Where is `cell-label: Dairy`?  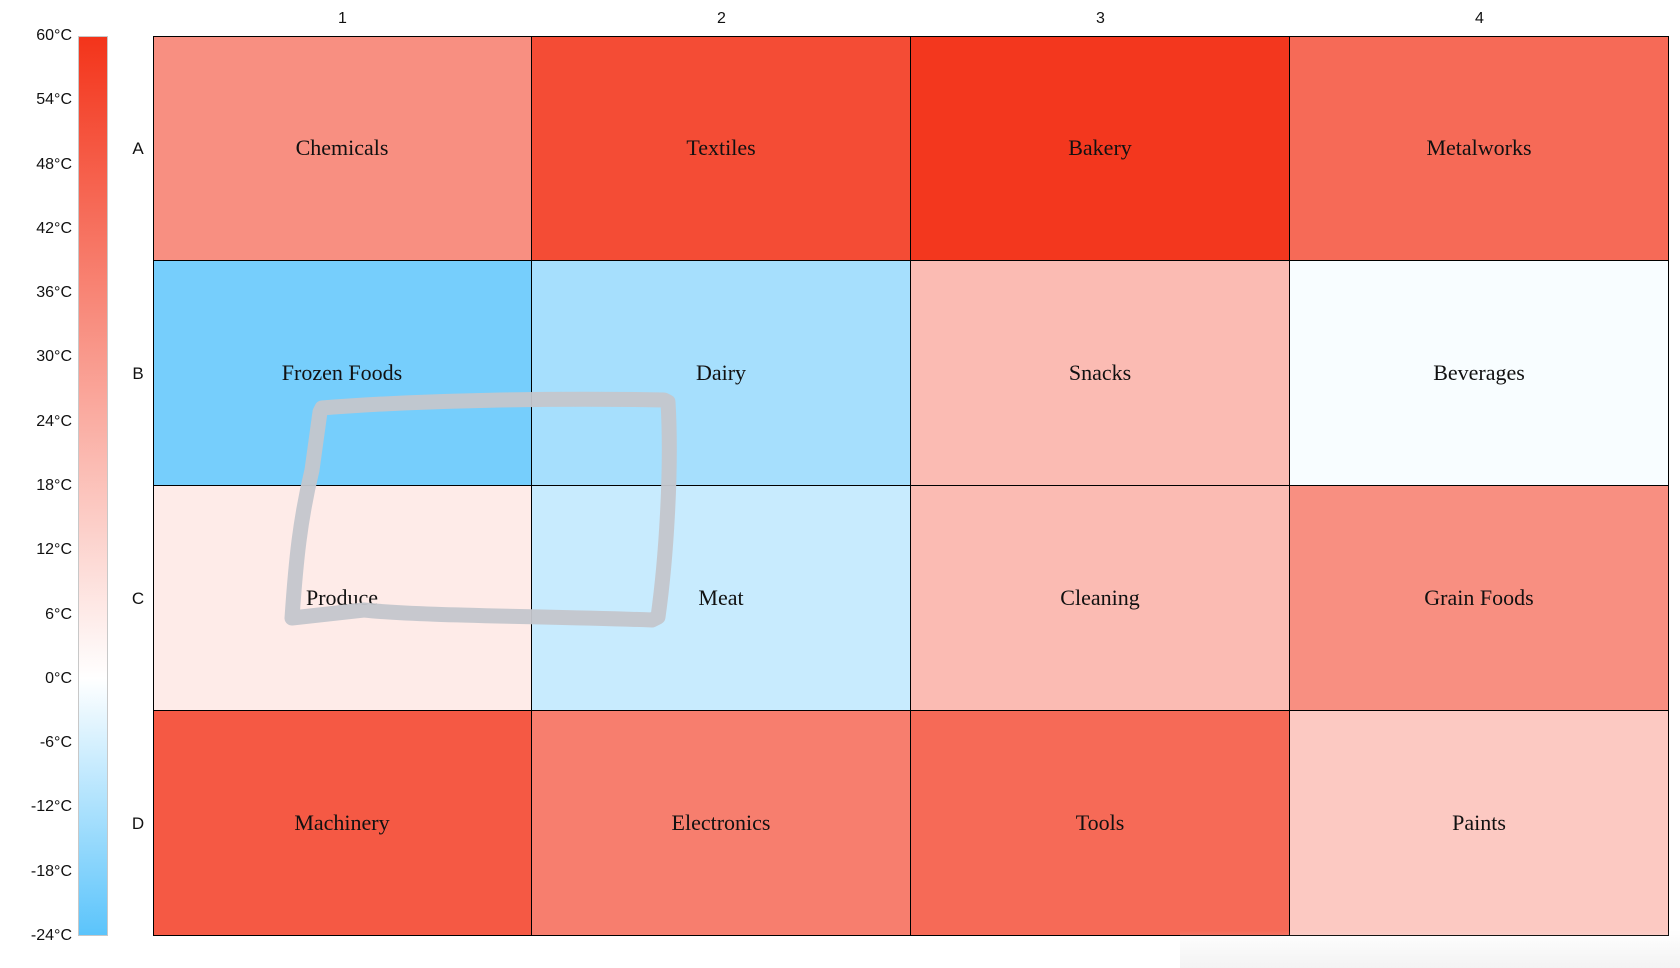
cell-label: Dairy is located at coordinates (721, 372).